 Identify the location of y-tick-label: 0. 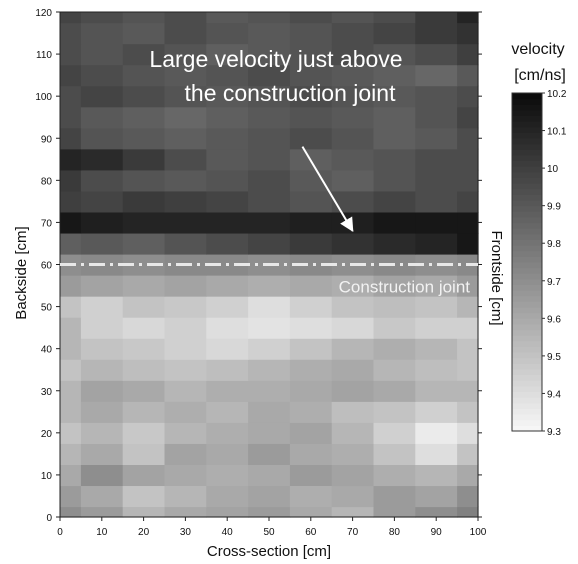
(49, 518).